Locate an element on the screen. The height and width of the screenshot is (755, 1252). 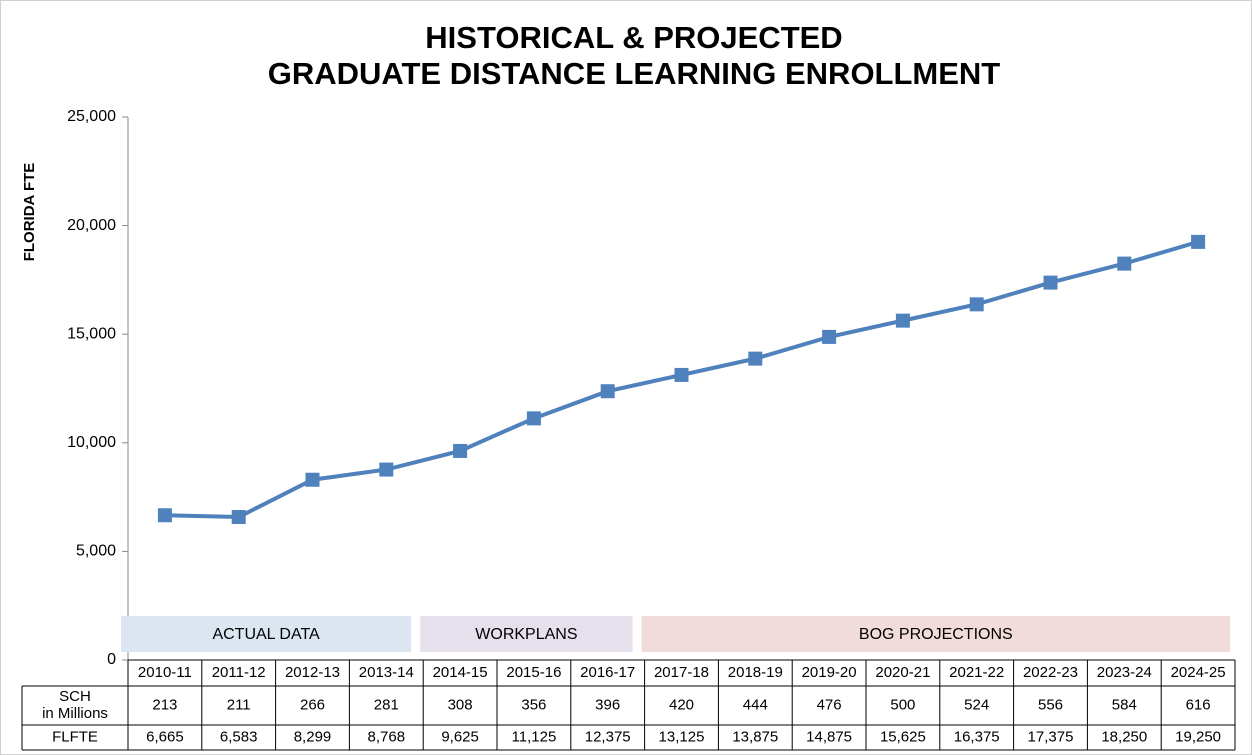
table-cell: 6,583 is located at coordinates (239, 736).